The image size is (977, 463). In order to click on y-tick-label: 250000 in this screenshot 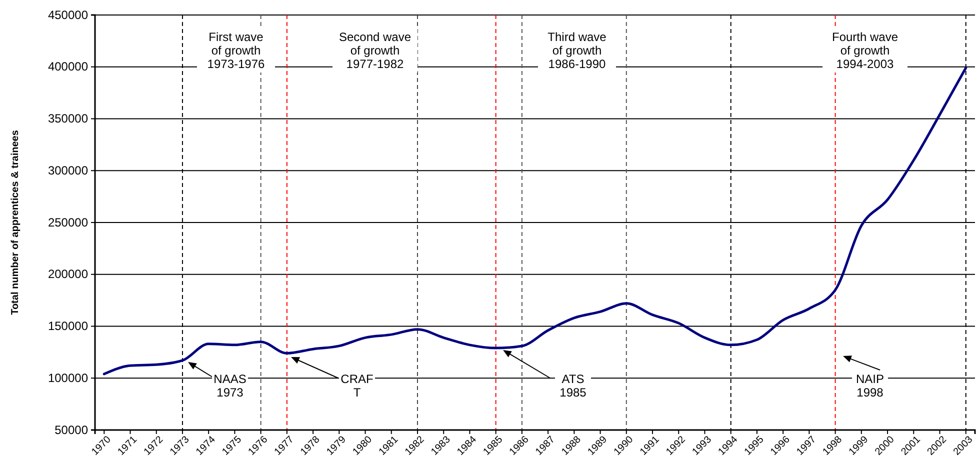, I will do `click(68, 222)`.